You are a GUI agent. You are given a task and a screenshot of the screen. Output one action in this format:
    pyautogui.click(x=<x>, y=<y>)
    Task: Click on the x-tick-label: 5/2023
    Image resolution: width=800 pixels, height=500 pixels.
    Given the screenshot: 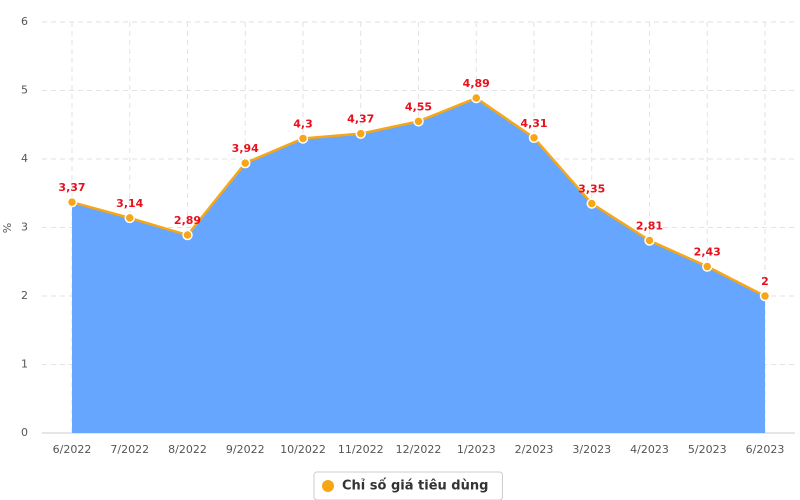 What is the action you would take?
    pyautogui.click(x=707, y=449)
    